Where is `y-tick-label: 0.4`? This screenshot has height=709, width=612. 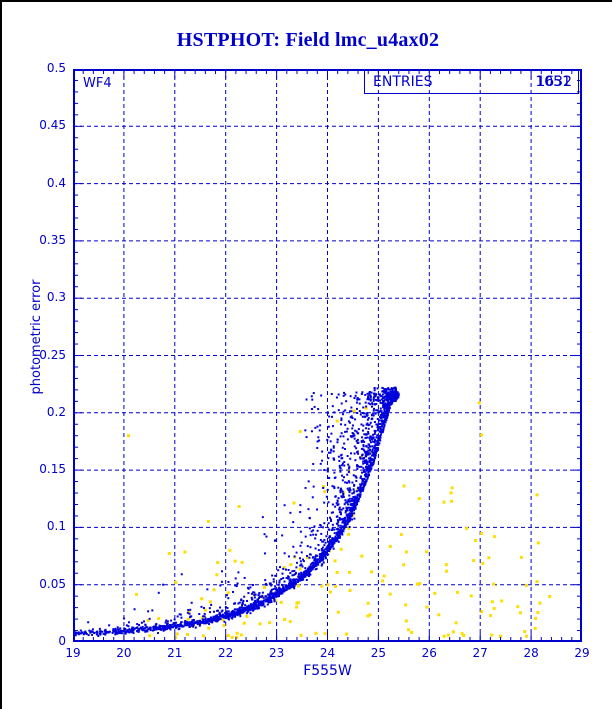 y-tick-label: 0.4 is located at coordinates (56, 182).